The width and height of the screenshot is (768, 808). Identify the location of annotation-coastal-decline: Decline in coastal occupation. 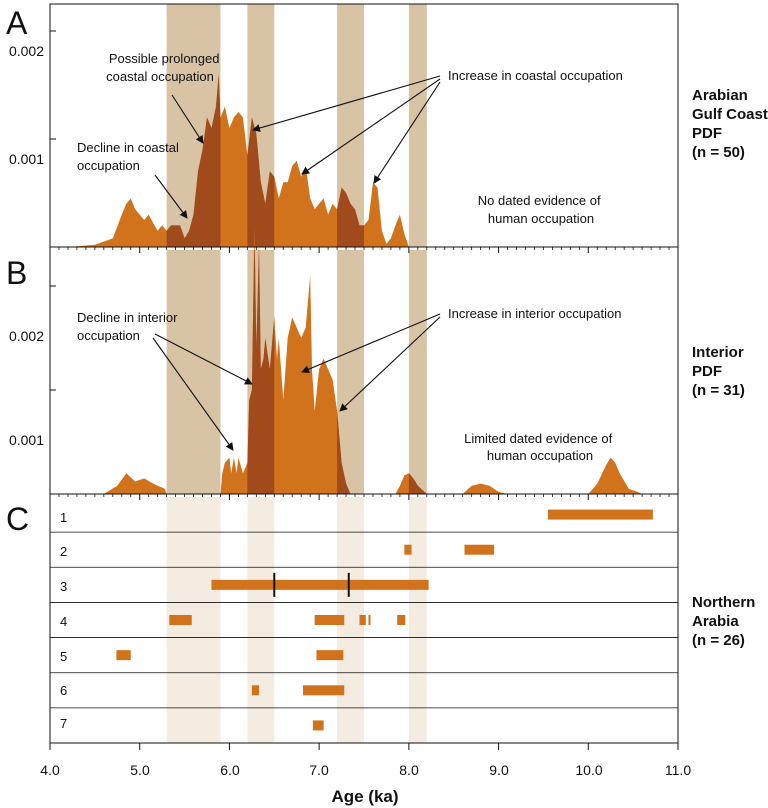
(130, 156).